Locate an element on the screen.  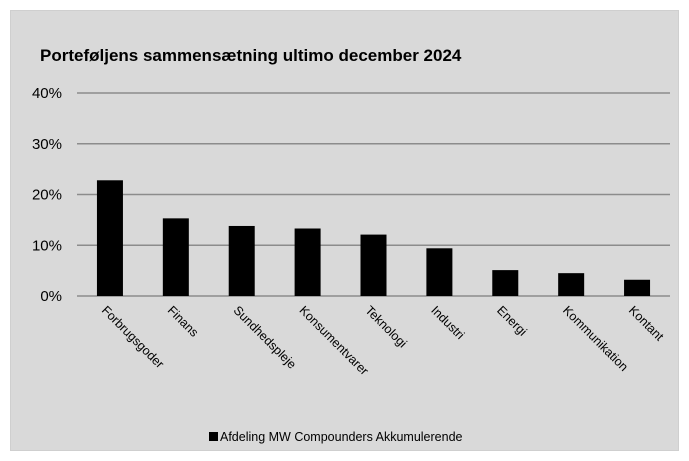
category-label: Energi is located at coordinates (511, 320).